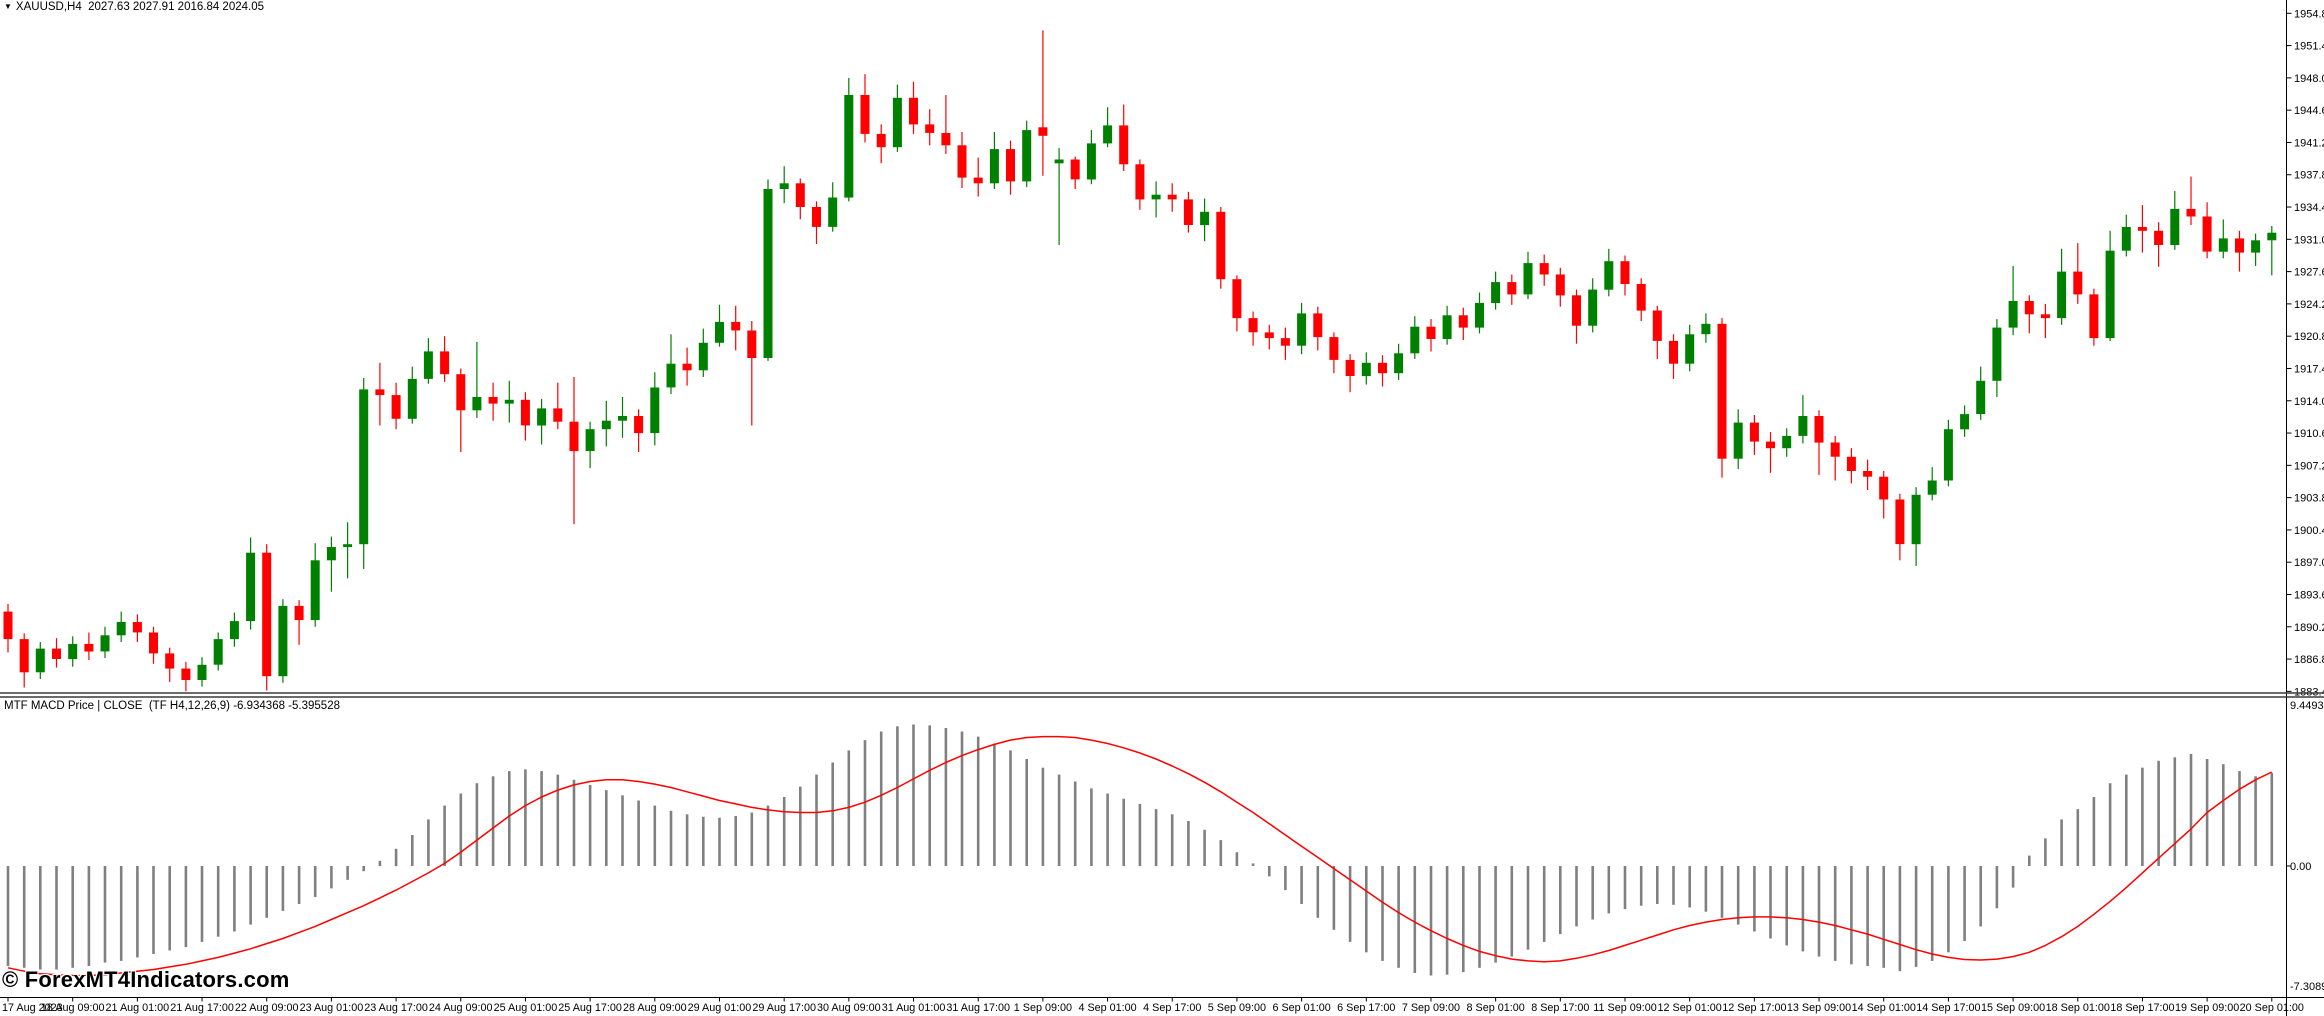 The image size is (2324, 1016). I want to click on time-tick-label: 25 Aug 17:00, so click(590, 1008).